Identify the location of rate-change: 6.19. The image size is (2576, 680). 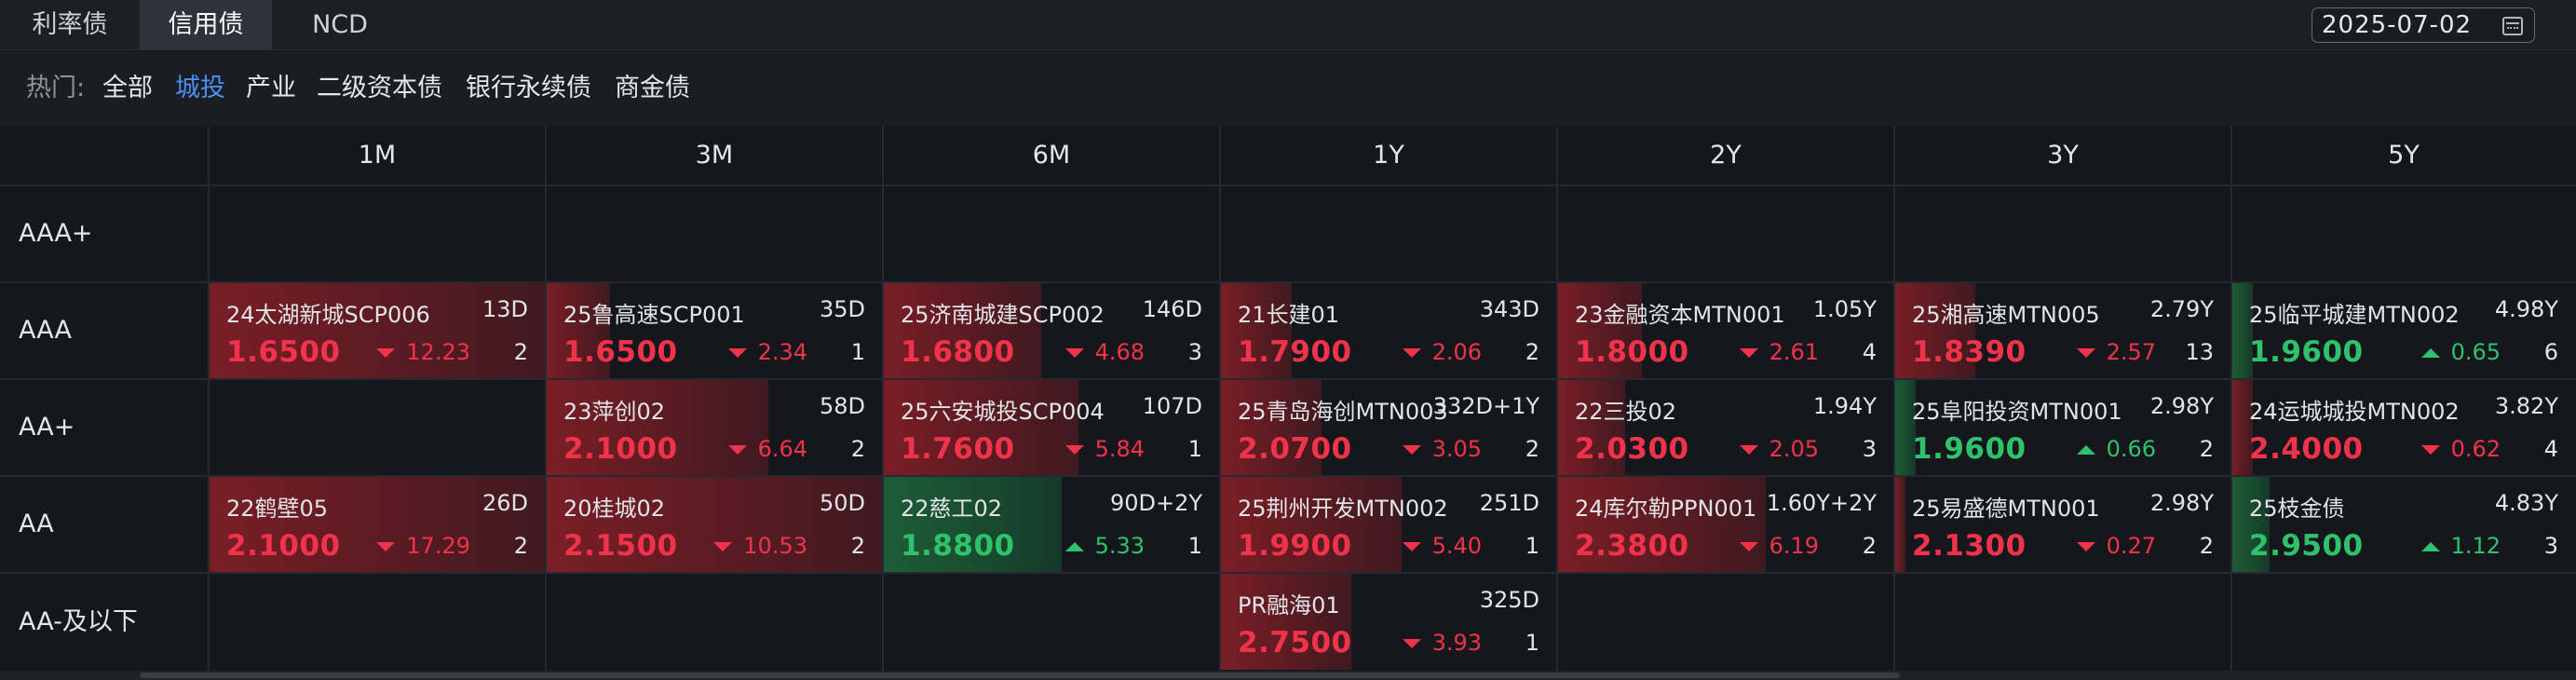
(1779, 546).